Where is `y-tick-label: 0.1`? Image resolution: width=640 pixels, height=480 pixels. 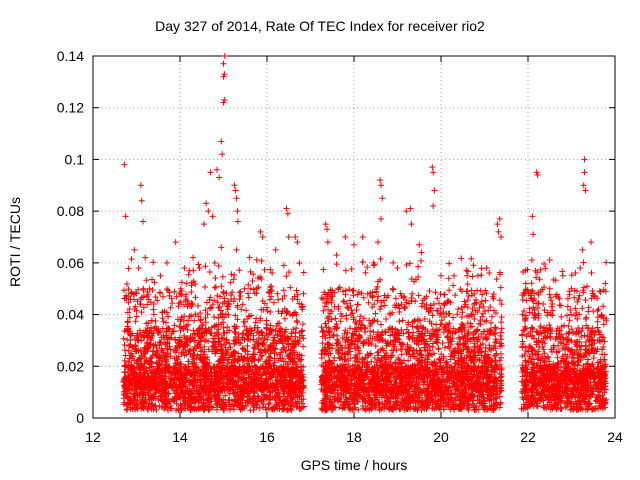 y-tick-label: 0.1 is located at coordinates (75, 159).